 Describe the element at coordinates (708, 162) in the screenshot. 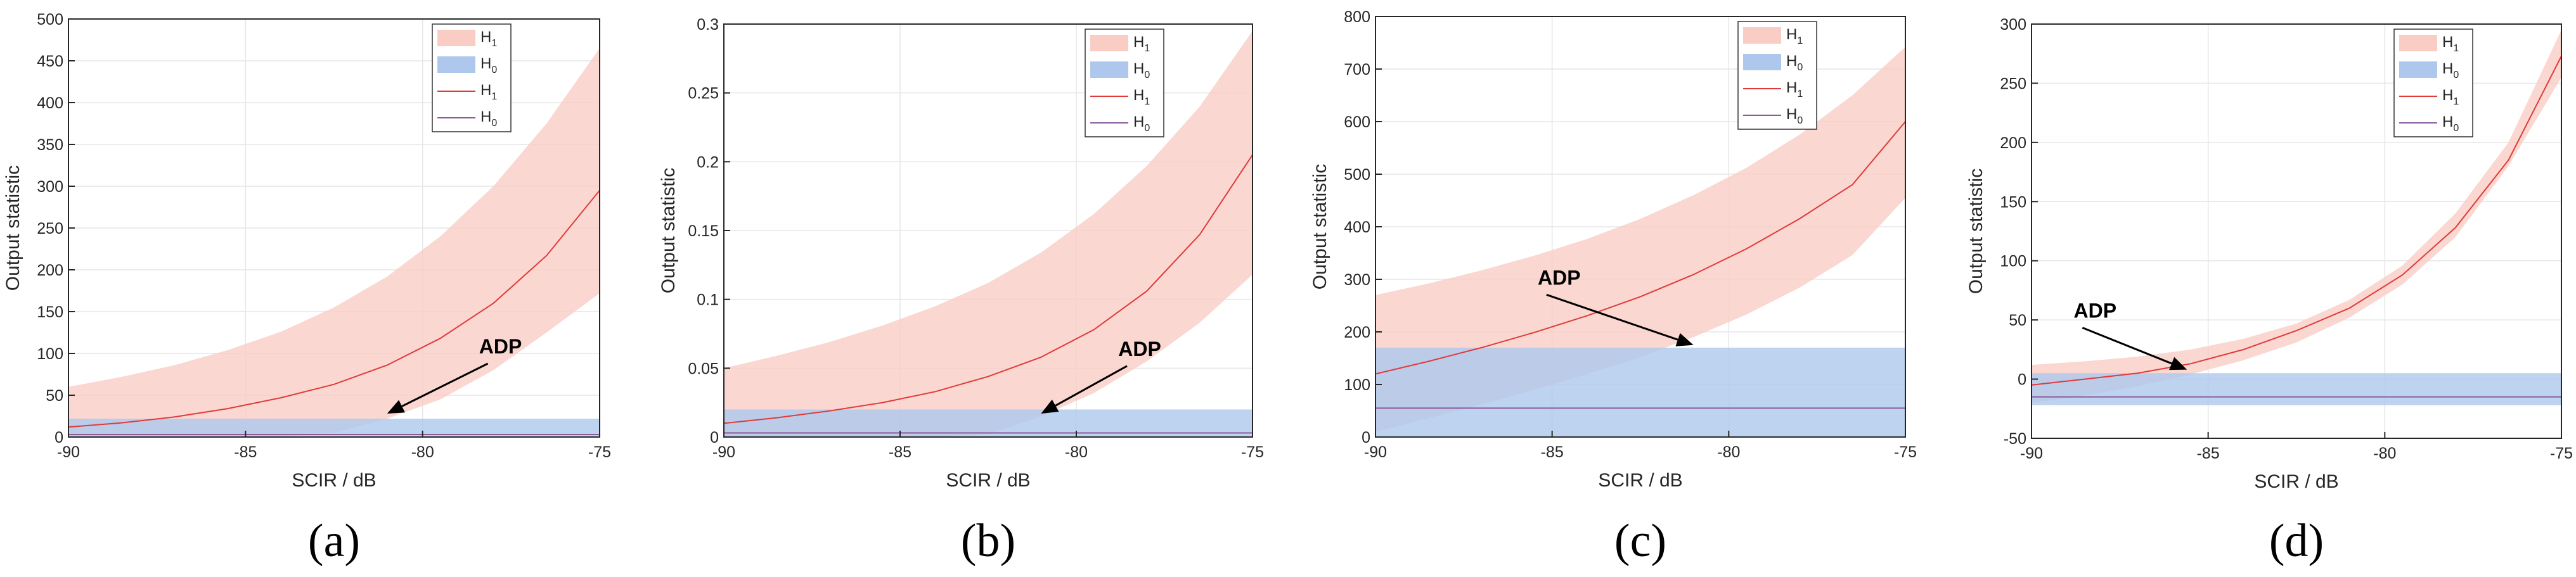

I see `y-tick-label: 0.2` at that location.